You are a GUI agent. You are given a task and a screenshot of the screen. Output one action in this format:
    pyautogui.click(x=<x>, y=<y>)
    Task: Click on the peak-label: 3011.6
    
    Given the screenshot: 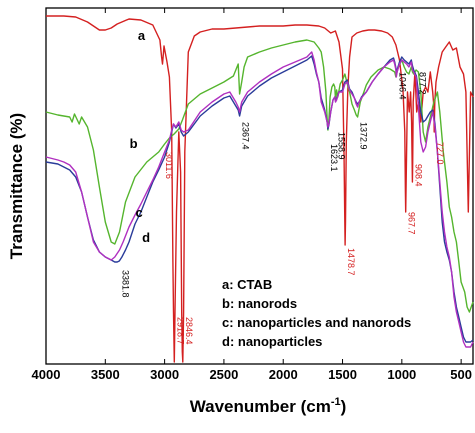 What is the action you would take?
    pyautogui.click(x=169, y=165)
    